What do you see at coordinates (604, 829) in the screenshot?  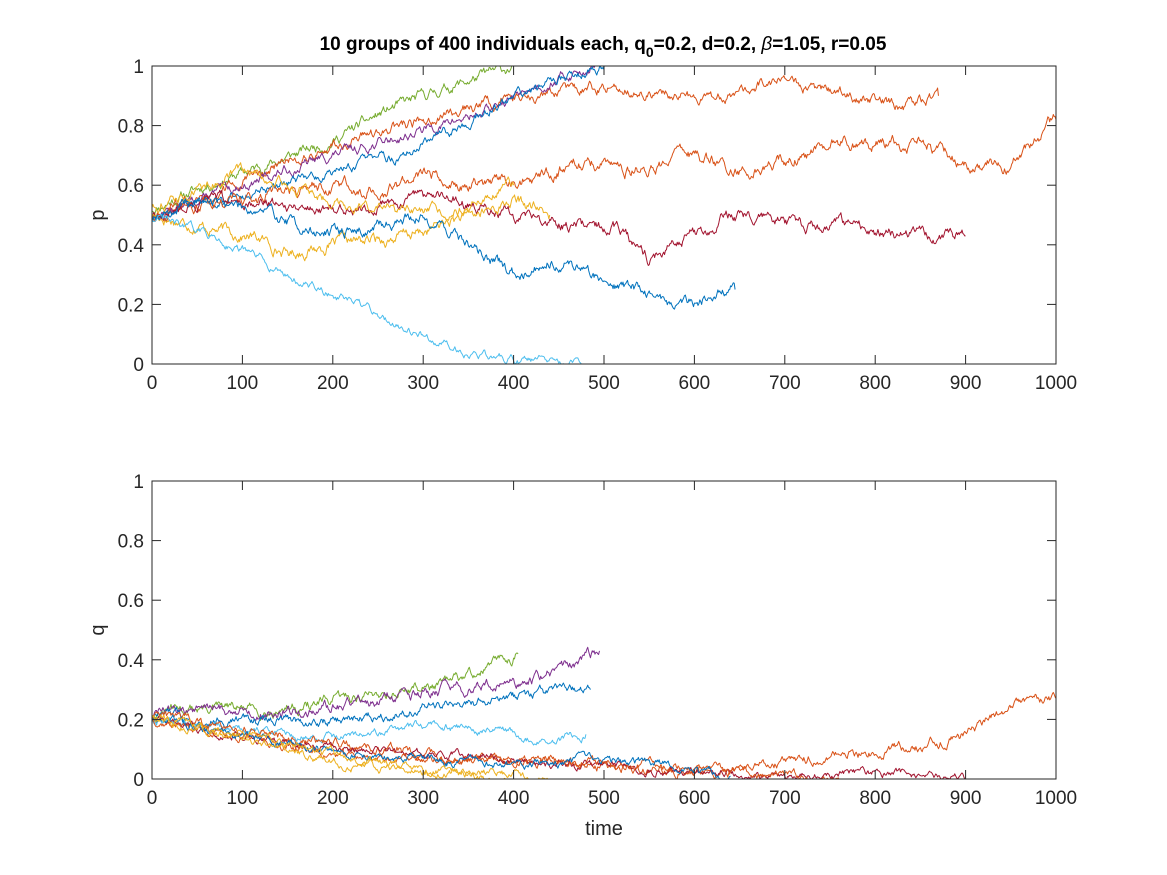 I see `bottom-x-axis-label: time` at bounding box center [604, 829].